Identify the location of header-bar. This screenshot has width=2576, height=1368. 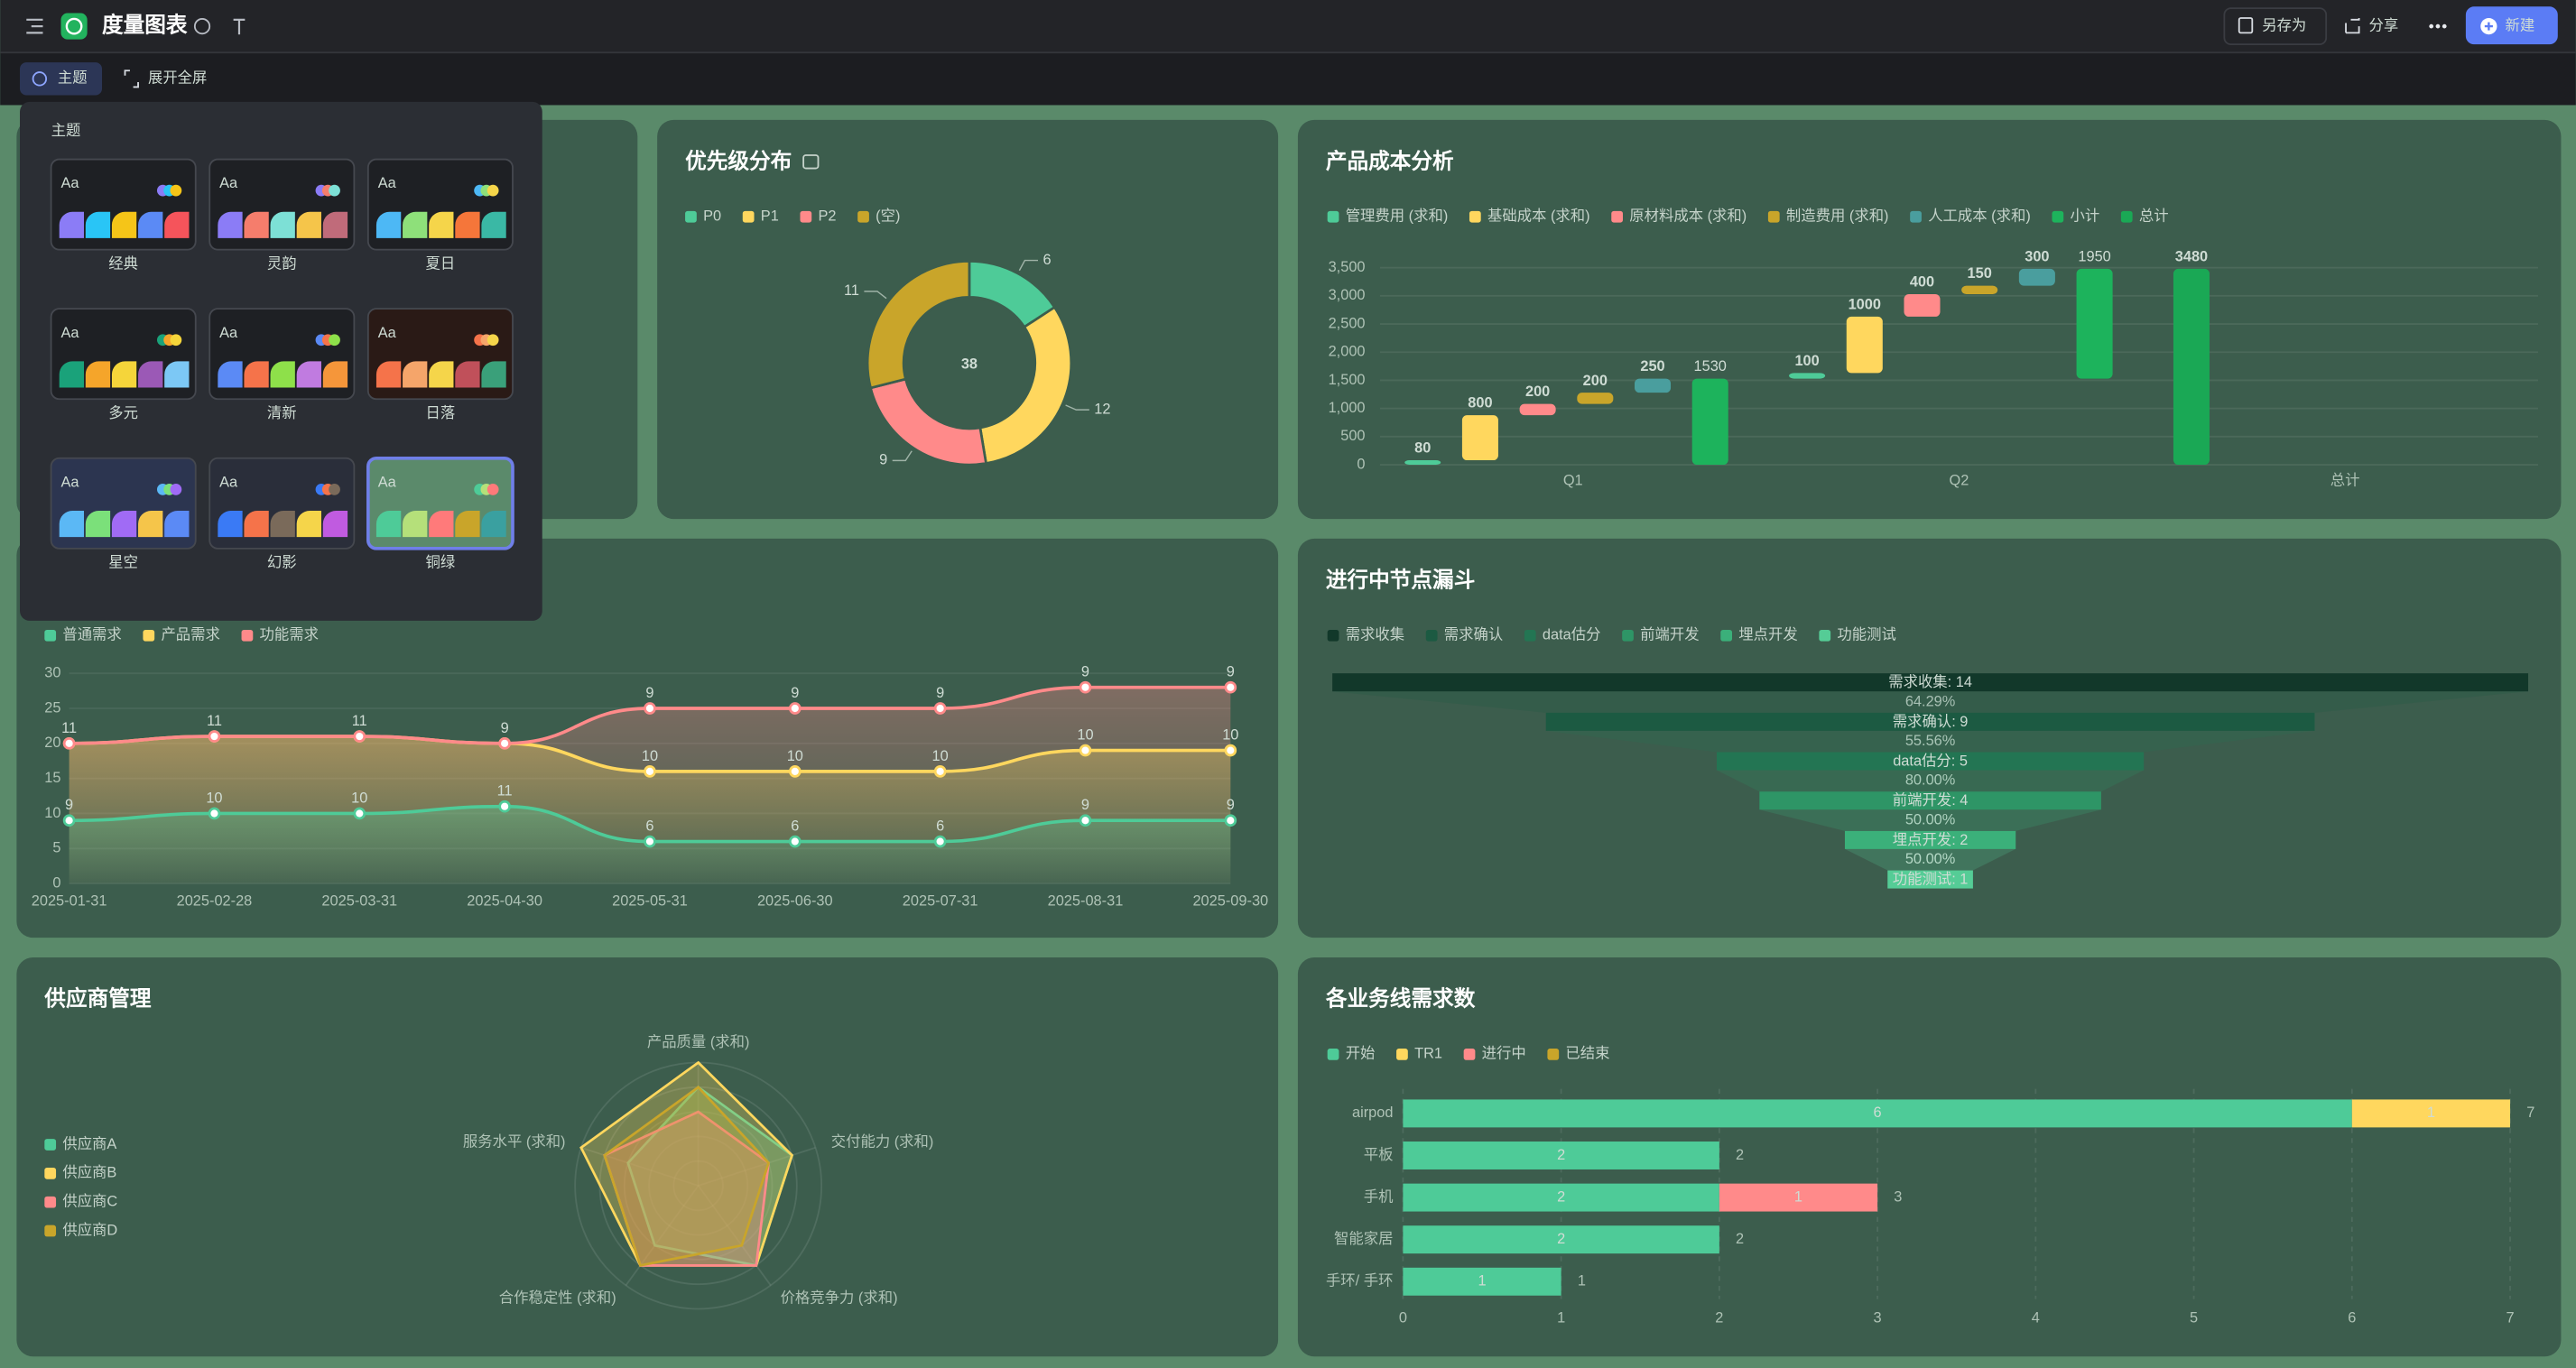
(1288, 26).